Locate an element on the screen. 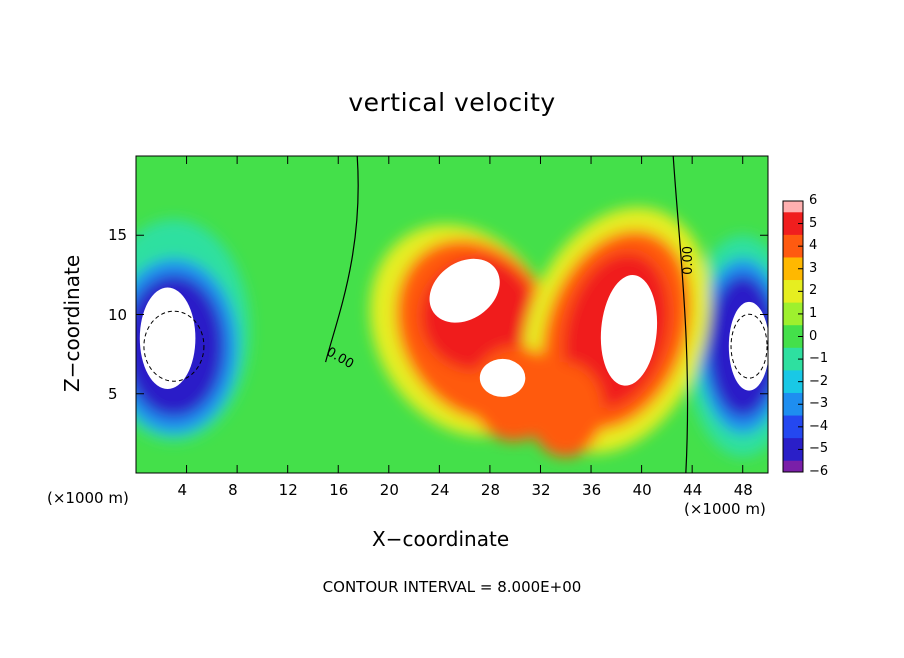 The image size is (904, 658). colorbar-tick-label: 2 is located at coordinates (813, 291).